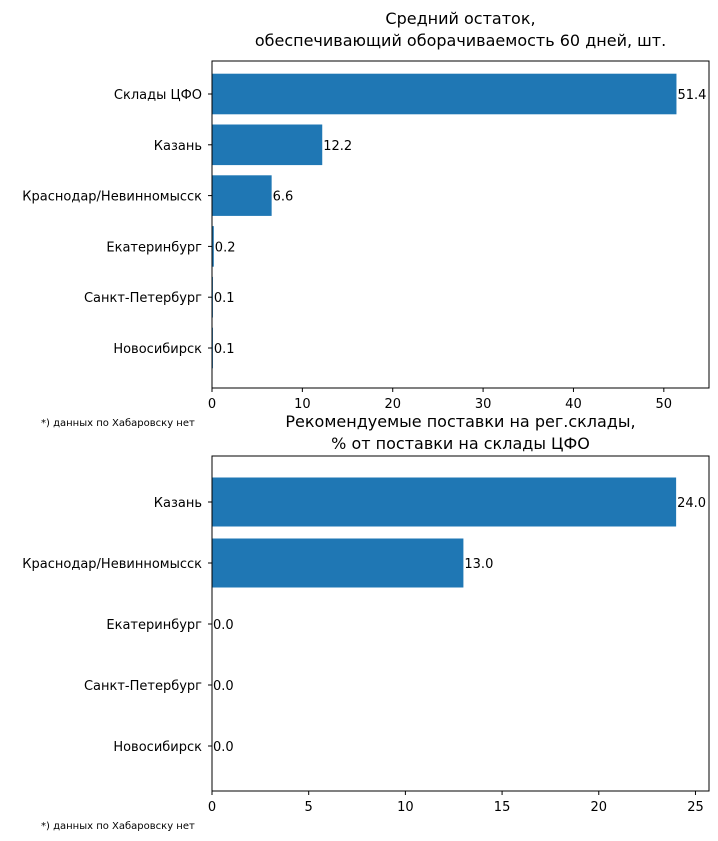 The width and height of the screenshot is (718, 841). What do you see at coordinates (502, 807) in the screenshot?
I see `x-tick-label: 15` at bounding box center [502, 807].